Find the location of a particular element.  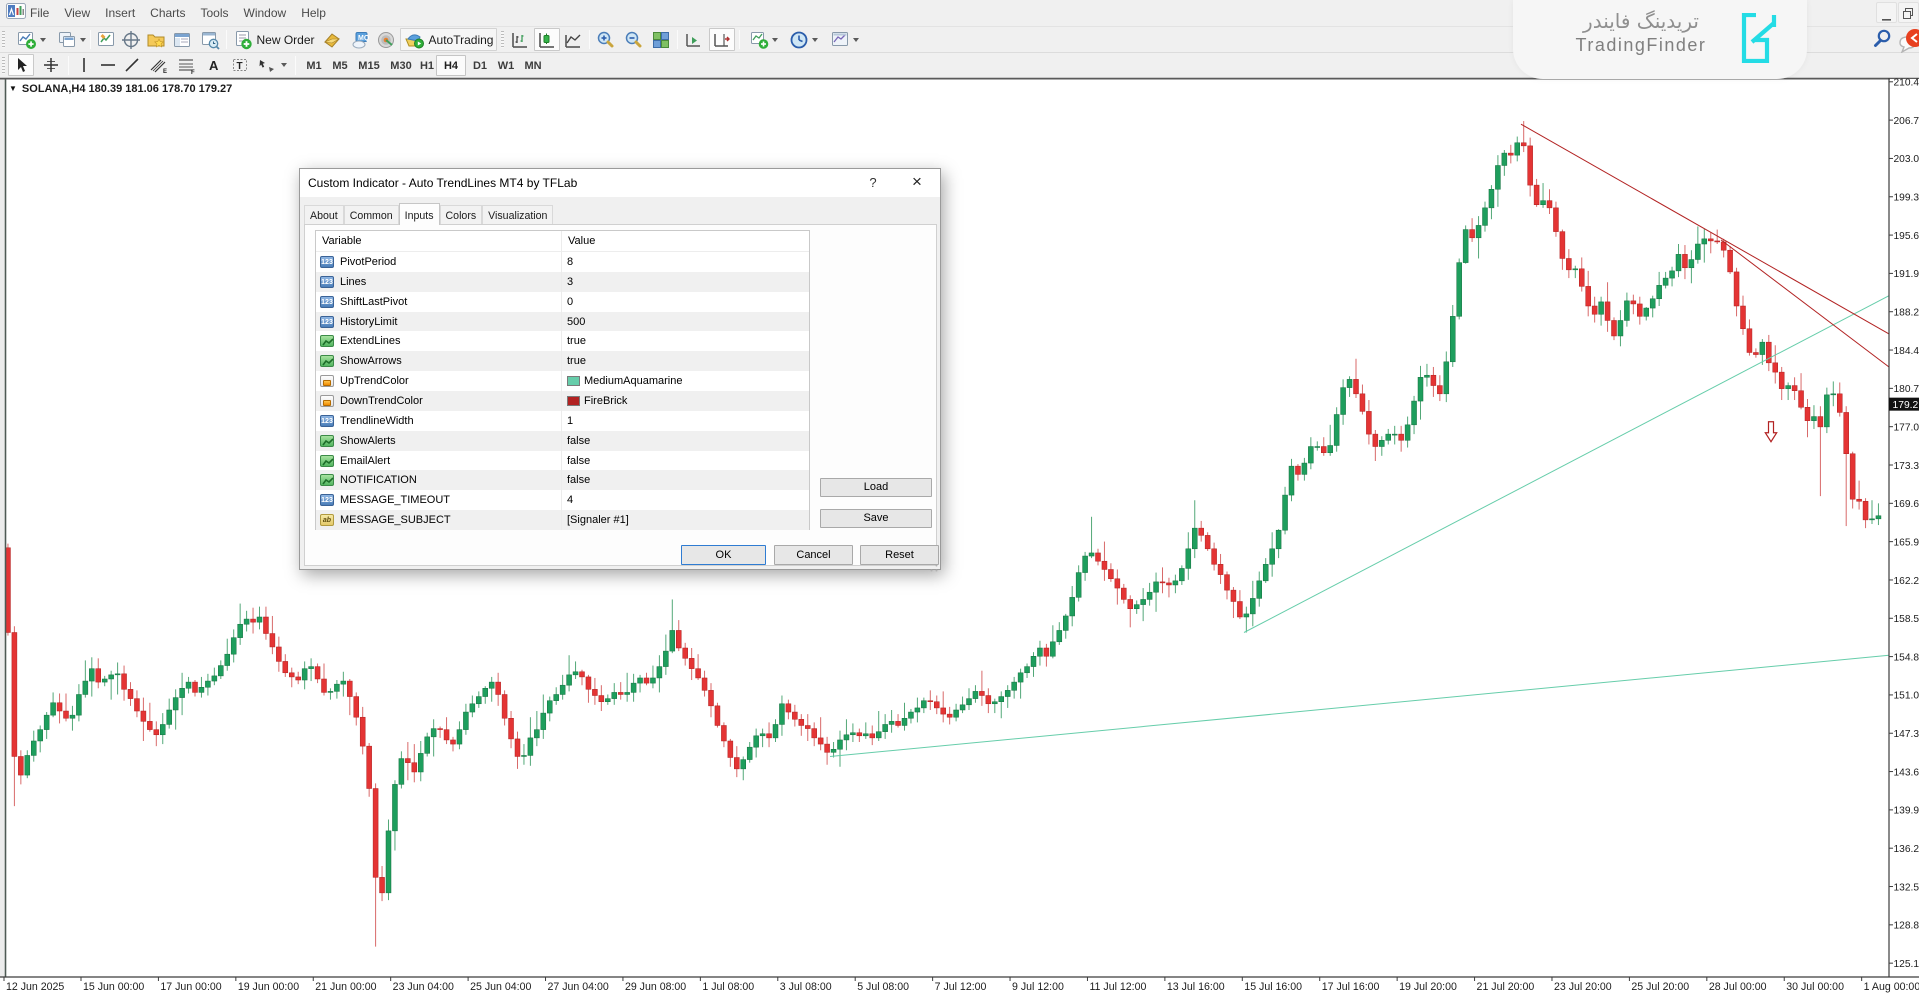

parameter-row-shiftlastpivot: 123 ShiftLastPivot 0 is located at coordinates (562, 301).